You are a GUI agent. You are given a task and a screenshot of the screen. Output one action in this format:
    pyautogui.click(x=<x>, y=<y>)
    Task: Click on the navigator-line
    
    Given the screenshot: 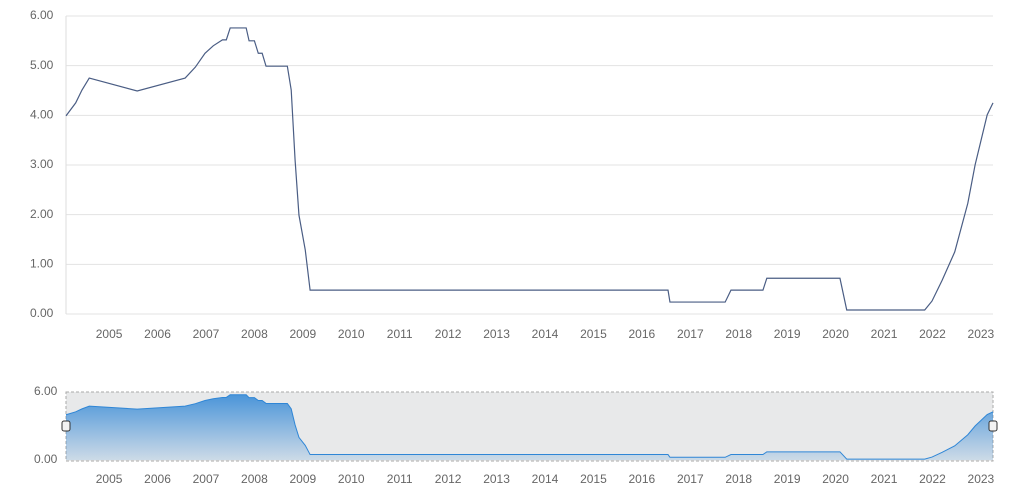 What is the action you would take?
    pyautogui.click(x=529, y=427)
    